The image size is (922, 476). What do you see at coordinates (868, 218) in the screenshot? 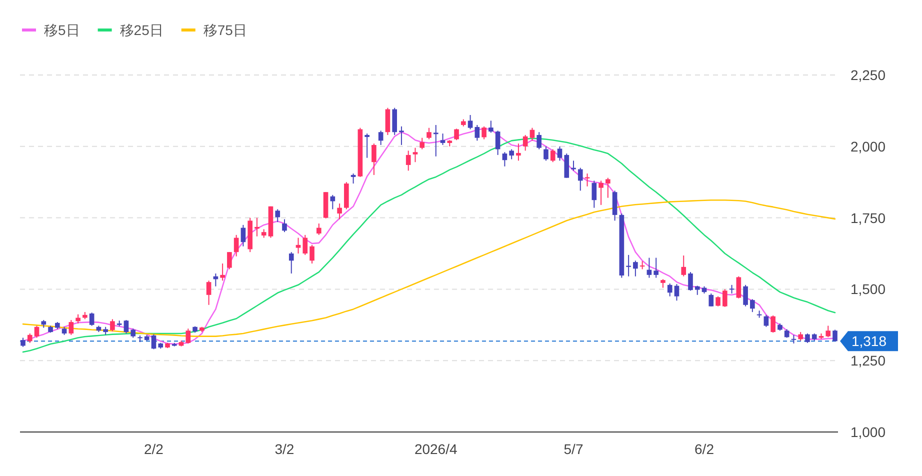
I see `y-tick-label: 1,750` at bounding box center [868, 218].